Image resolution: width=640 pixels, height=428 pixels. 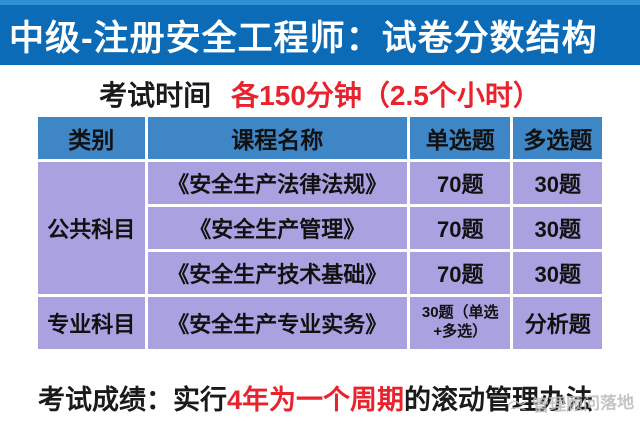 What do you see at coordinates (460, 138) in the screenshot?
I see `col-header-single-choice: 单选题` at bounding box center [460, 138].